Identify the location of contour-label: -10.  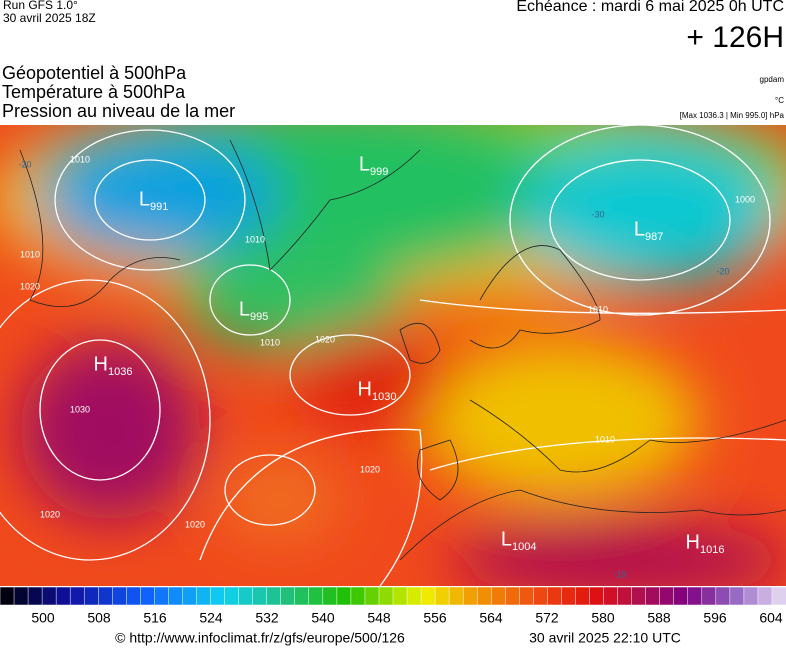
(619, 574).